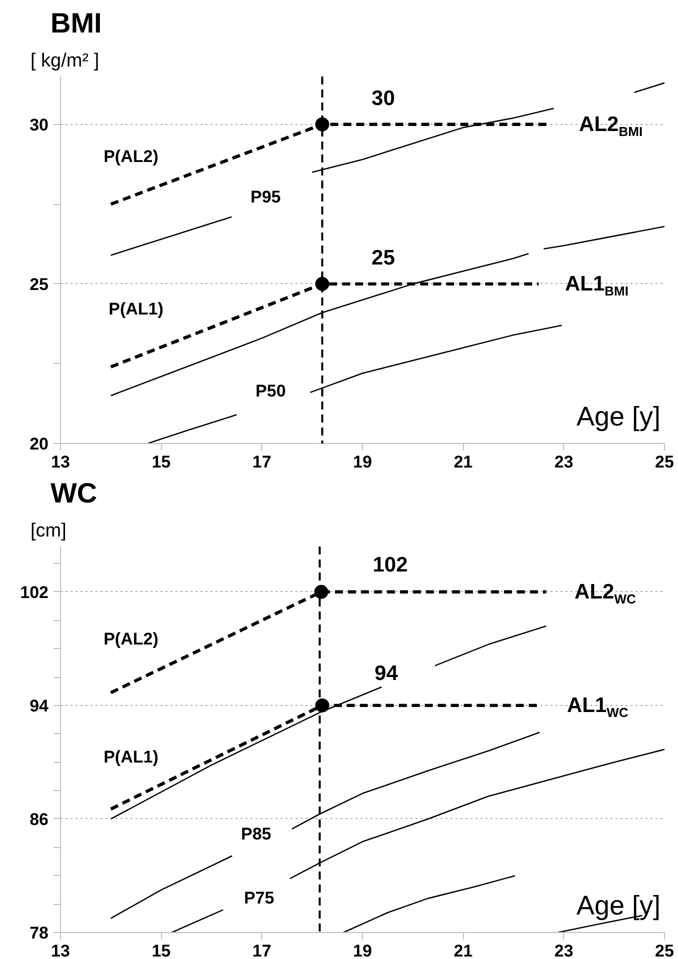  I want to click on annotation: P50, so click(271, 390).